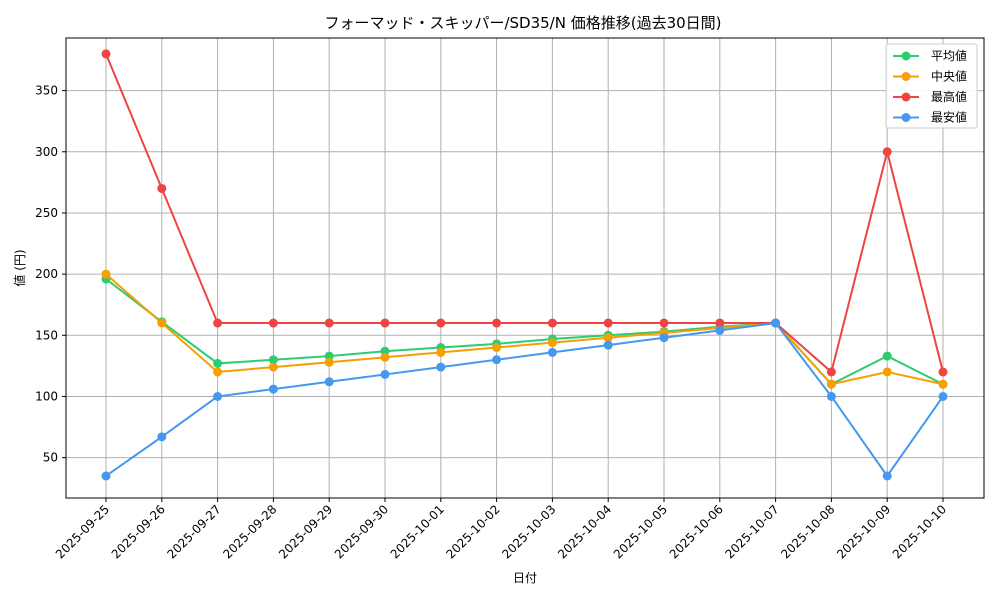 Image resolution: width=1000 pixels, height=600 pixels. What do you see at coordinates (46, 152) in the screenshot?
I see `y-tick-label: 300` at bounding box center [46, 152].